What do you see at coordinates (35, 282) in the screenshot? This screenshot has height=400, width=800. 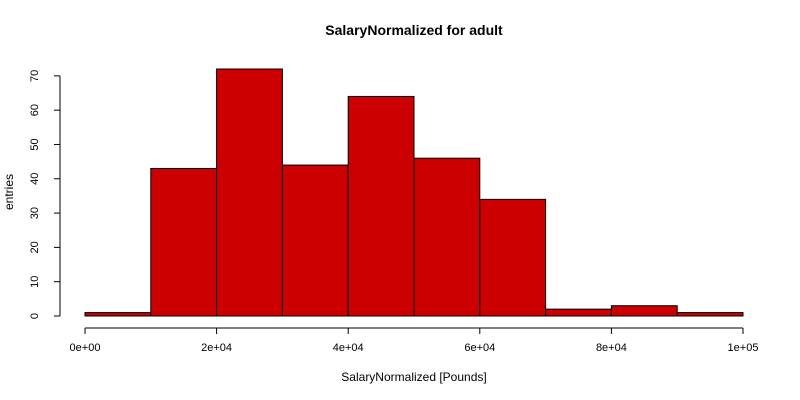 I see `y-tick-label: 10` at bounding box center [35, 282].